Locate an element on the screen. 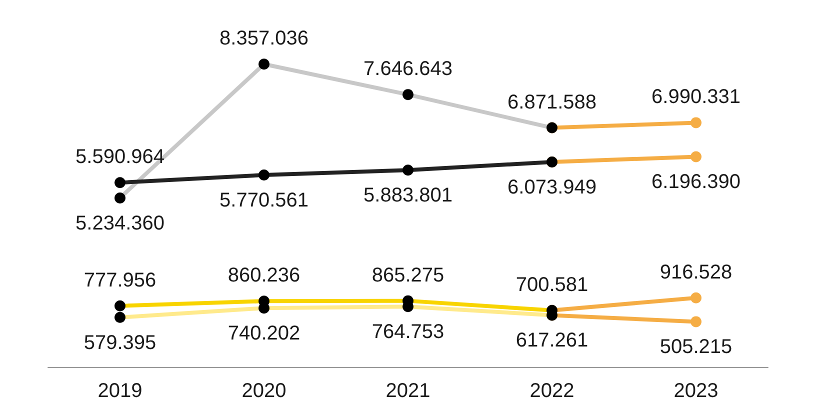  x-tick-label: 2019 is located at coordinates (120, 391).